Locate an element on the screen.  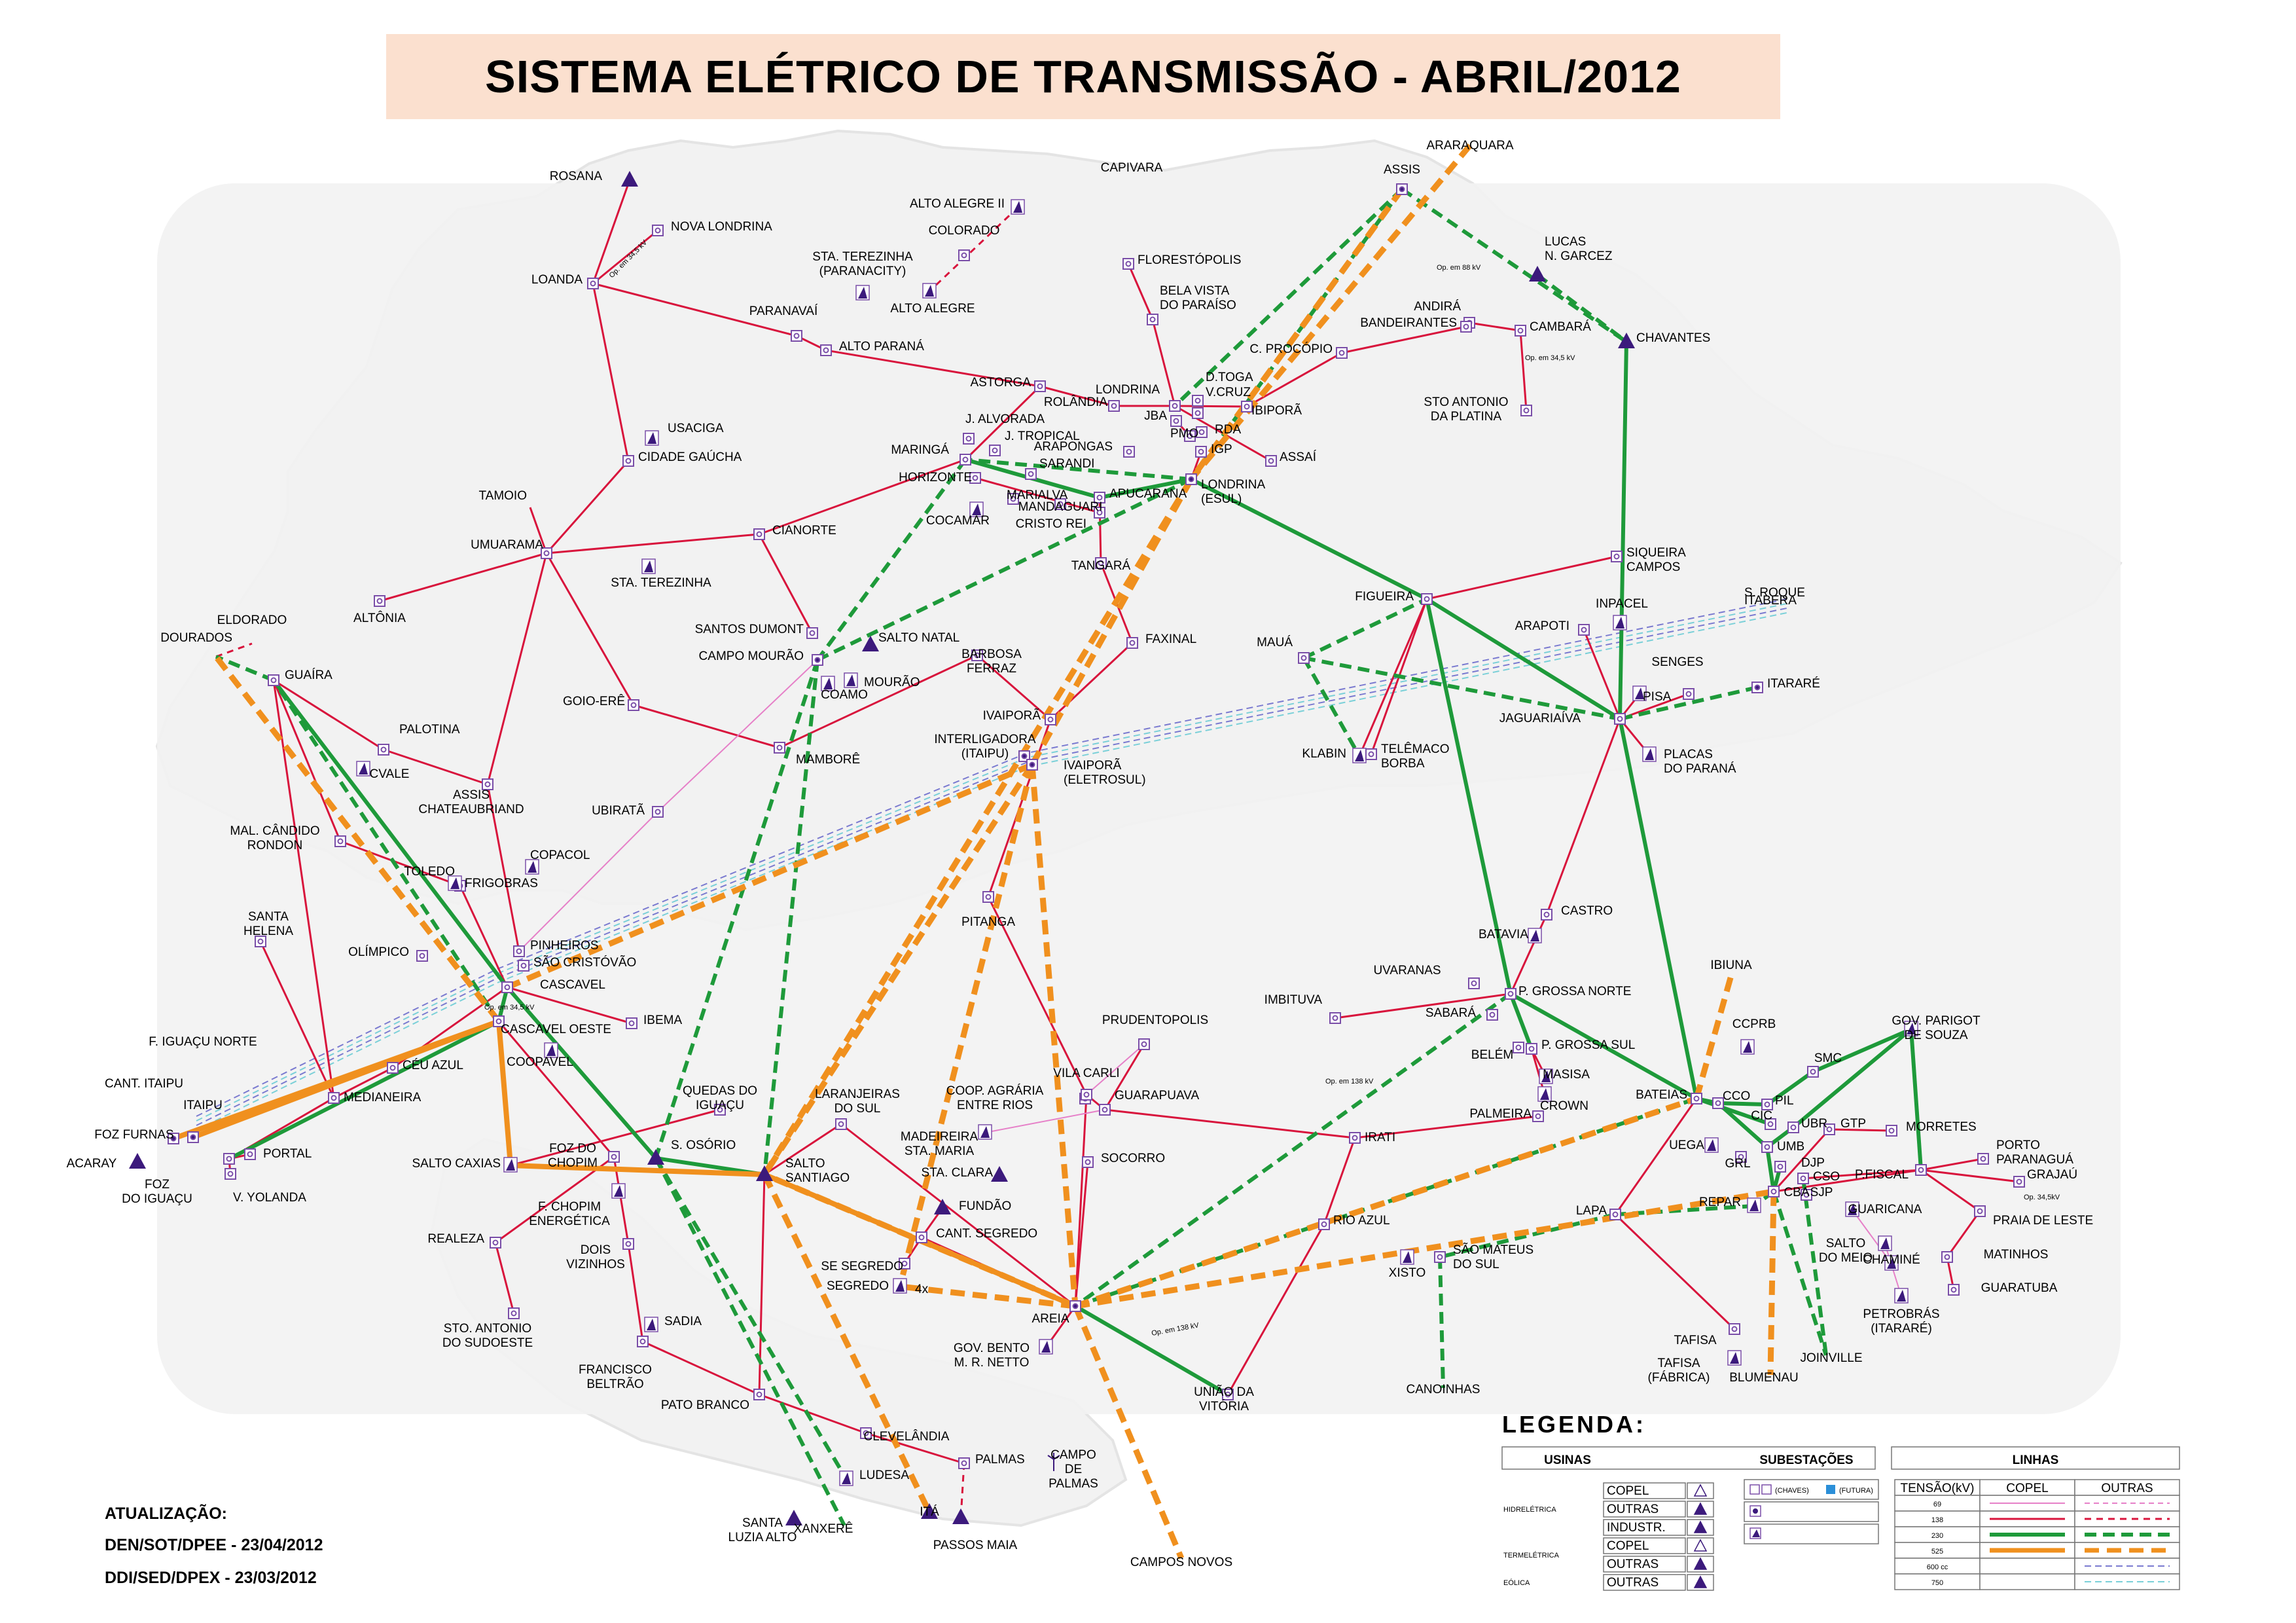
station-j-tropical is located at coordinates (995, 450).